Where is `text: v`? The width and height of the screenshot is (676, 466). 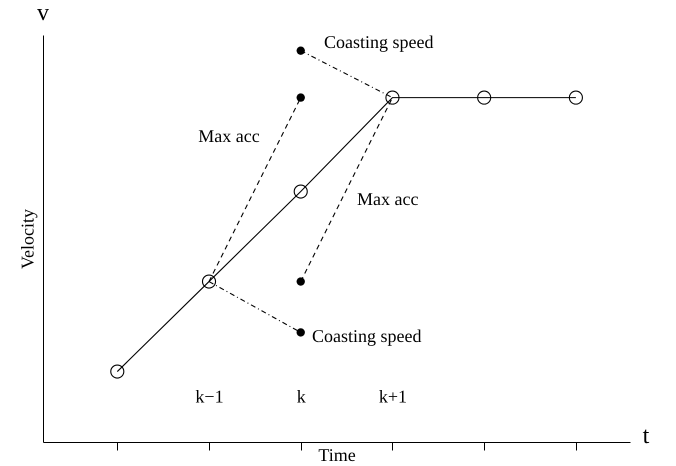
text: v is located at coordinates (43, 13).